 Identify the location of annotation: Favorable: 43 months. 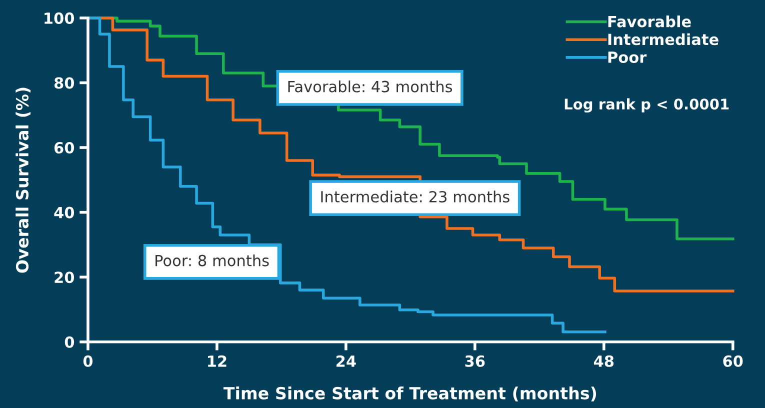
(370, 86).